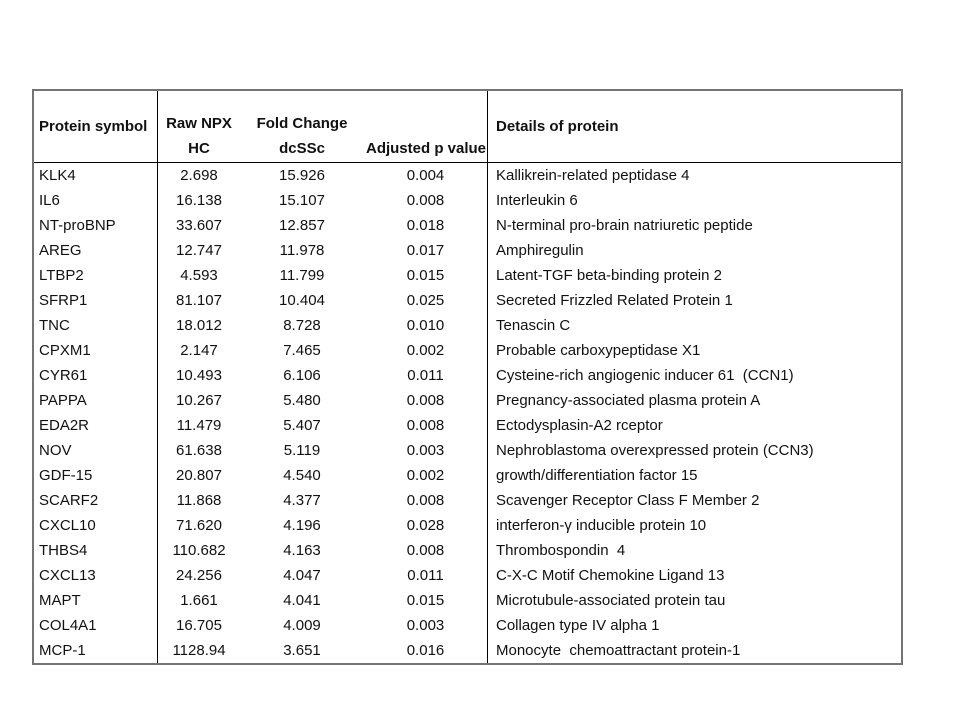 The image size is (960, 720). What do you see at coordinates (199, 148) in the screenshot?
I see `header-hc: HC` at bounding box center [199, 148].